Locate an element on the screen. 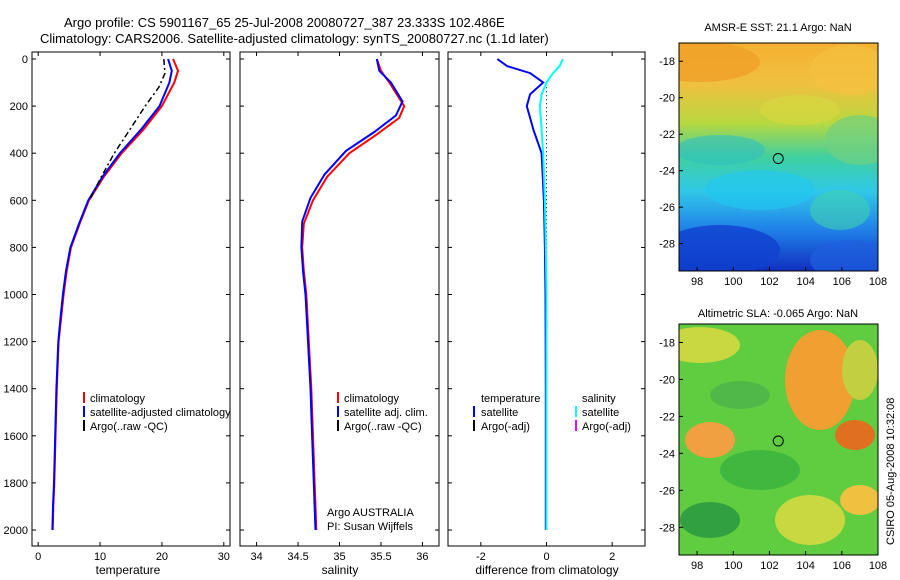 The height and width of the screenshot is (580, 900). x-tick-label: 20 is located at coordinates (162, 557).